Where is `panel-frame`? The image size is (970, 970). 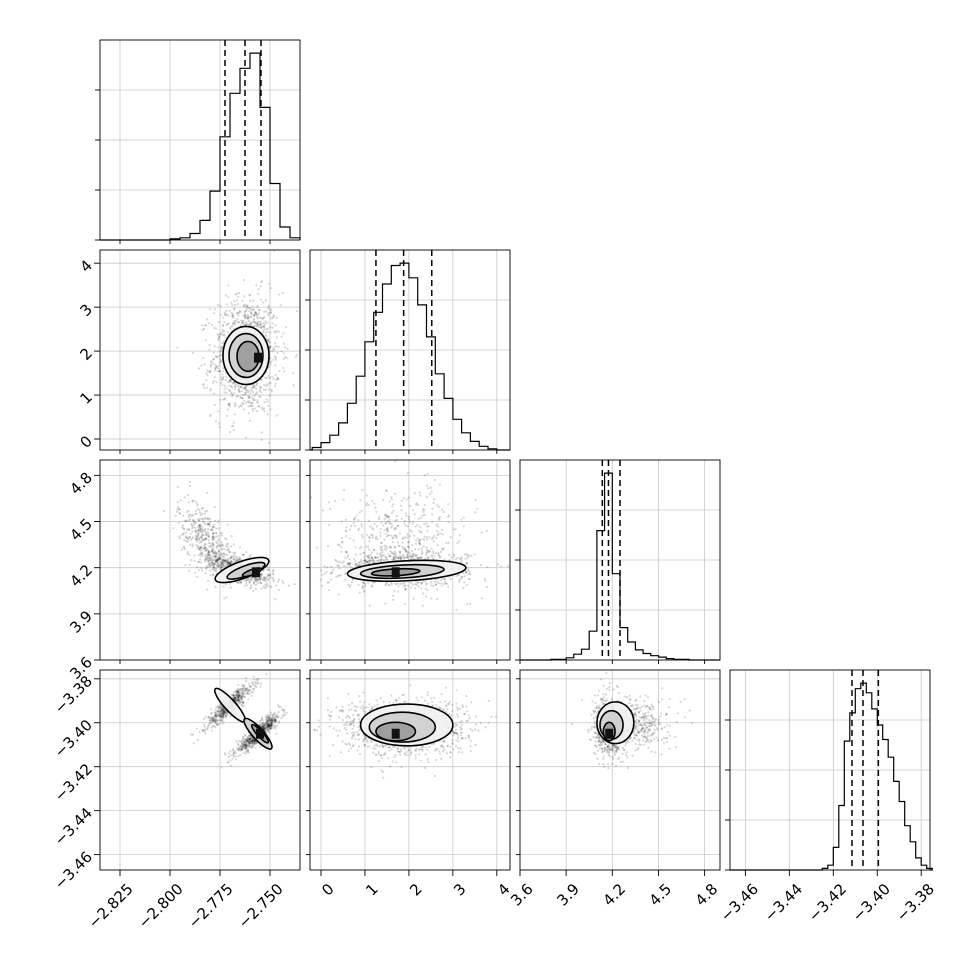
panel-frame is located at coordinates (200, 770).